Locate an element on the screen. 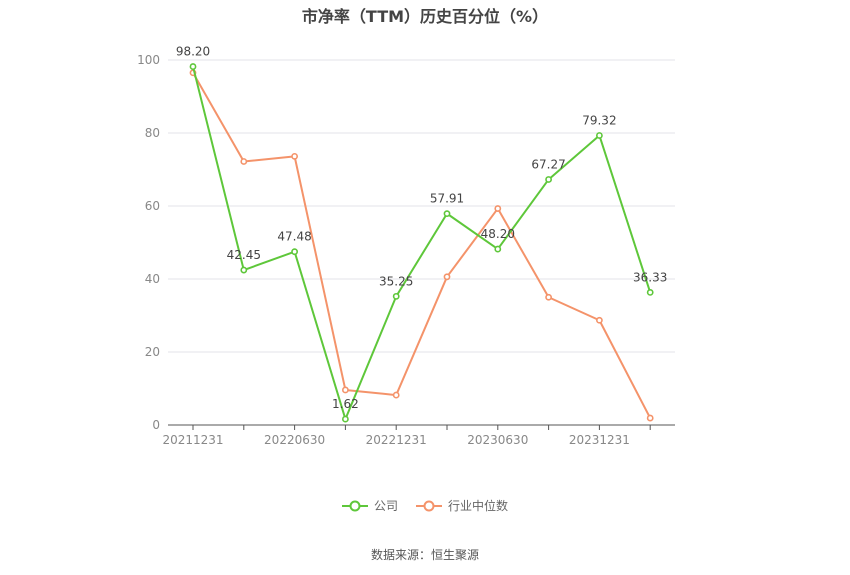  data-label-company: 47.48 is located at coordinates (294, 237).